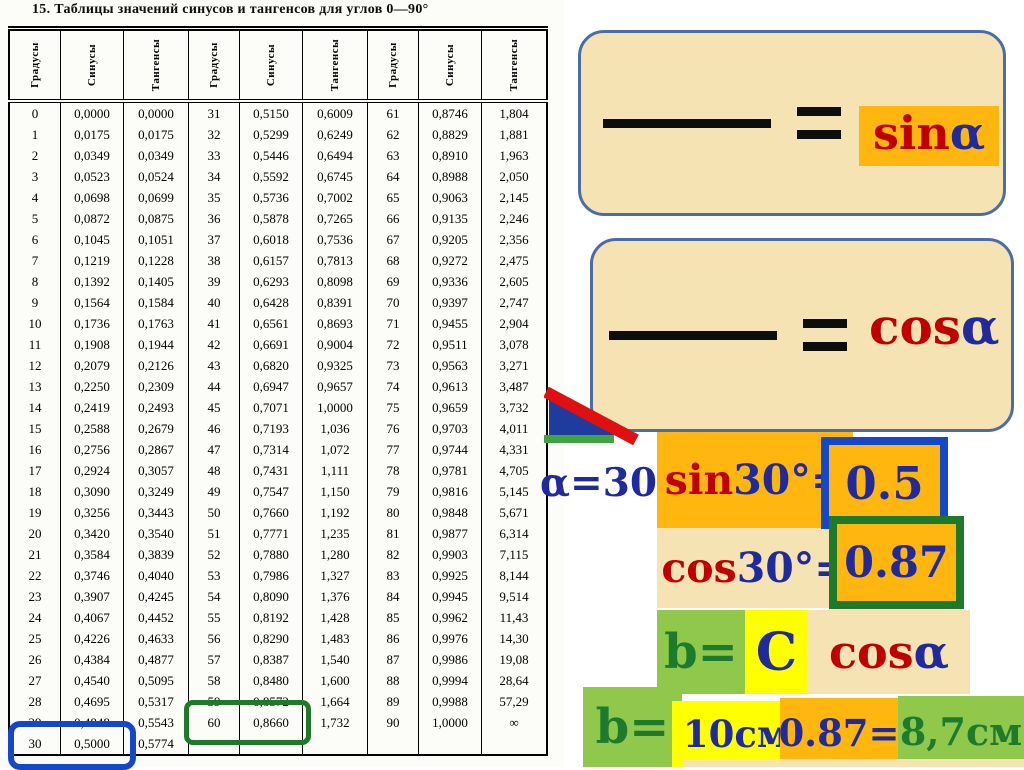  What do you see at coordinates (450, 533) in the screenshot?
I see `cell-sine: 0,9877` at bounding box center [450, 533].